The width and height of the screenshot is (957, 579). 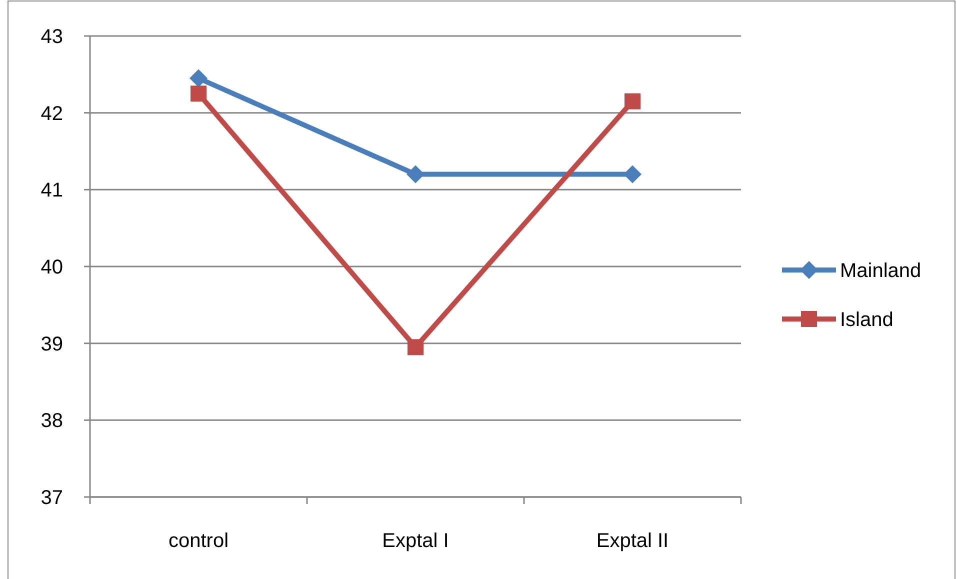 I want to click on y-tick-label: 39, so click(x=51, y=344).